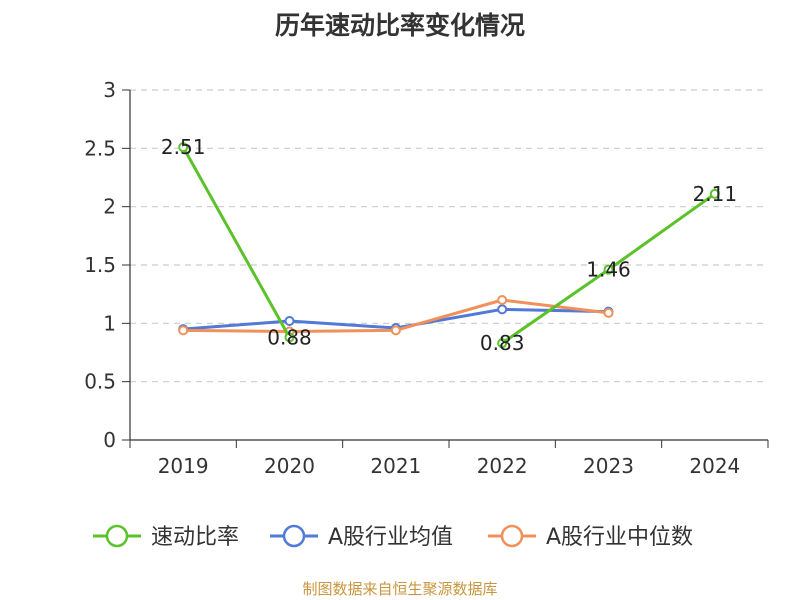 The height and width of the screenshot is (600, 800). Describe the element at coordinates (109, 323) in the screenshot. I see `y-tick-label: 1` at that location.